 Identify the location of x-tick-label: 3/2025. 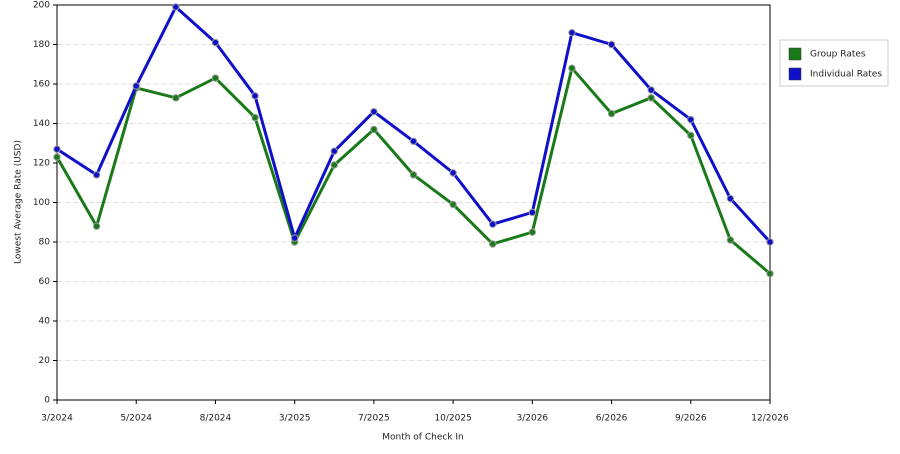
(295, 419).